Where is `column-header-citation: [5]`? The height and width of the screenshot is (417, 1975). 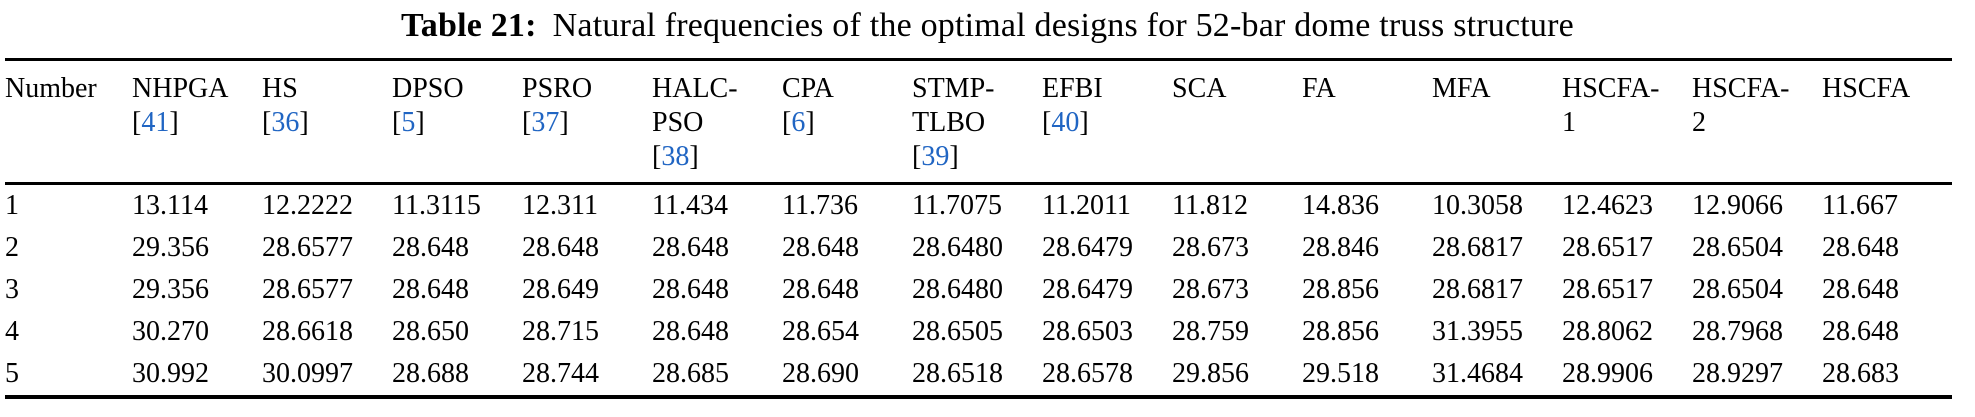 column-header-citation: [5] is located at coordinates (455, 123).